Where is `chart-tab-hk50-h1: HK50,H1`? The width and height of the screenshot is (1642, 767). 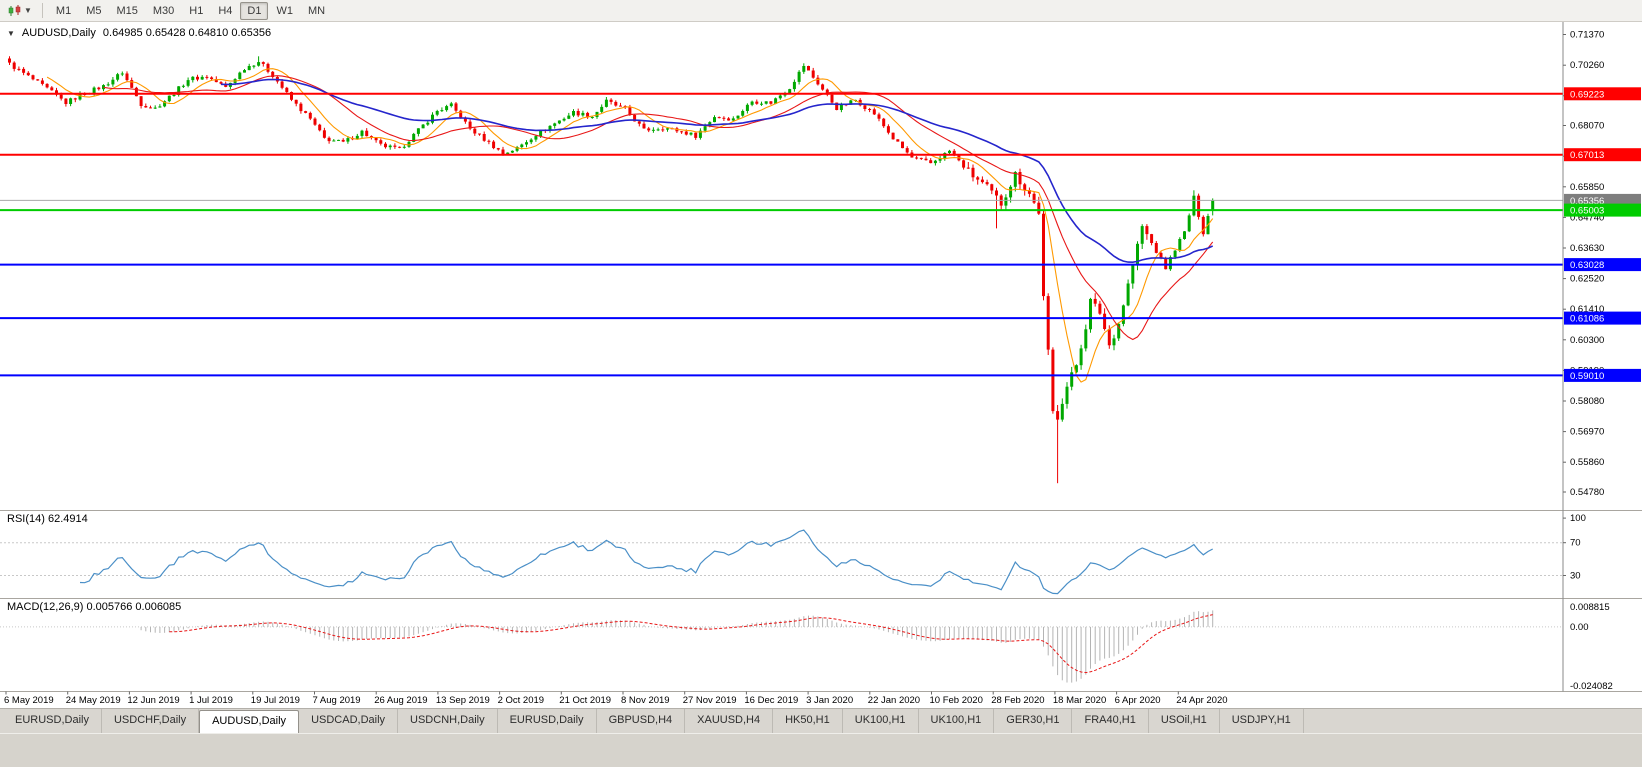 chart-tab-hk50-h1: HK50,H1 is located at coordinates (808, 721).